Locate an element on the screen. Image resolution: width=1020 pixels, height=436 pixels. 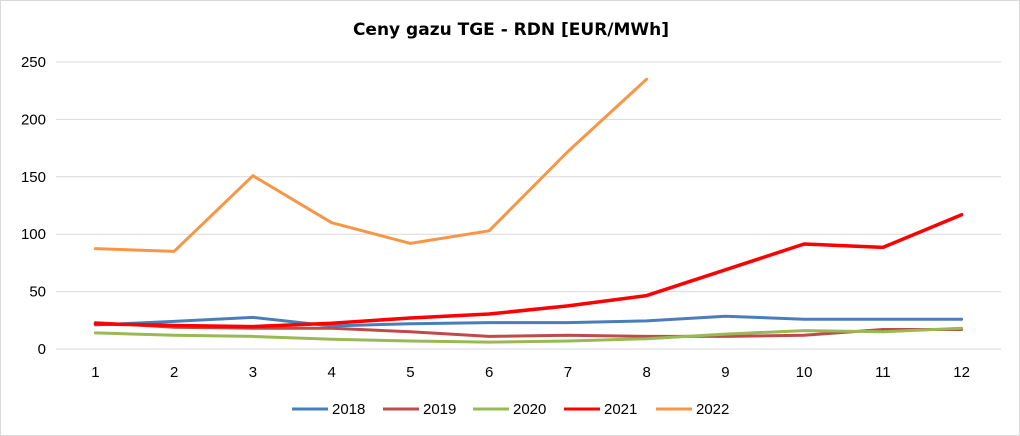
legend-label-2018: 2018 is located at coordinates (348, 409).